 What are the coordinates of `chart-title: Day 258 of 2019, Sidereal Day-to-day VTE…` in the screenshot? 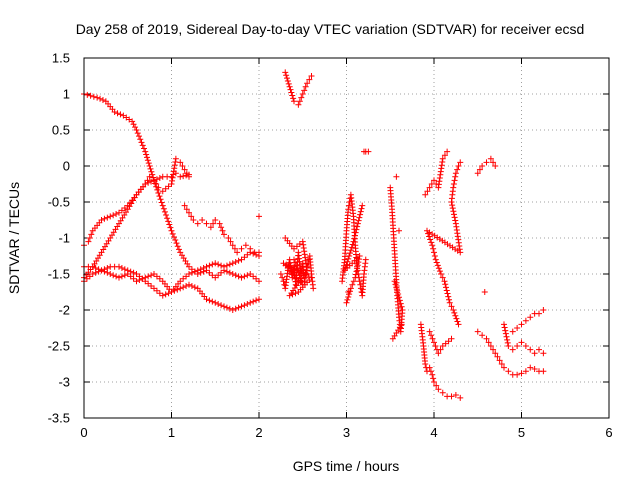 It's located at (330, 29).